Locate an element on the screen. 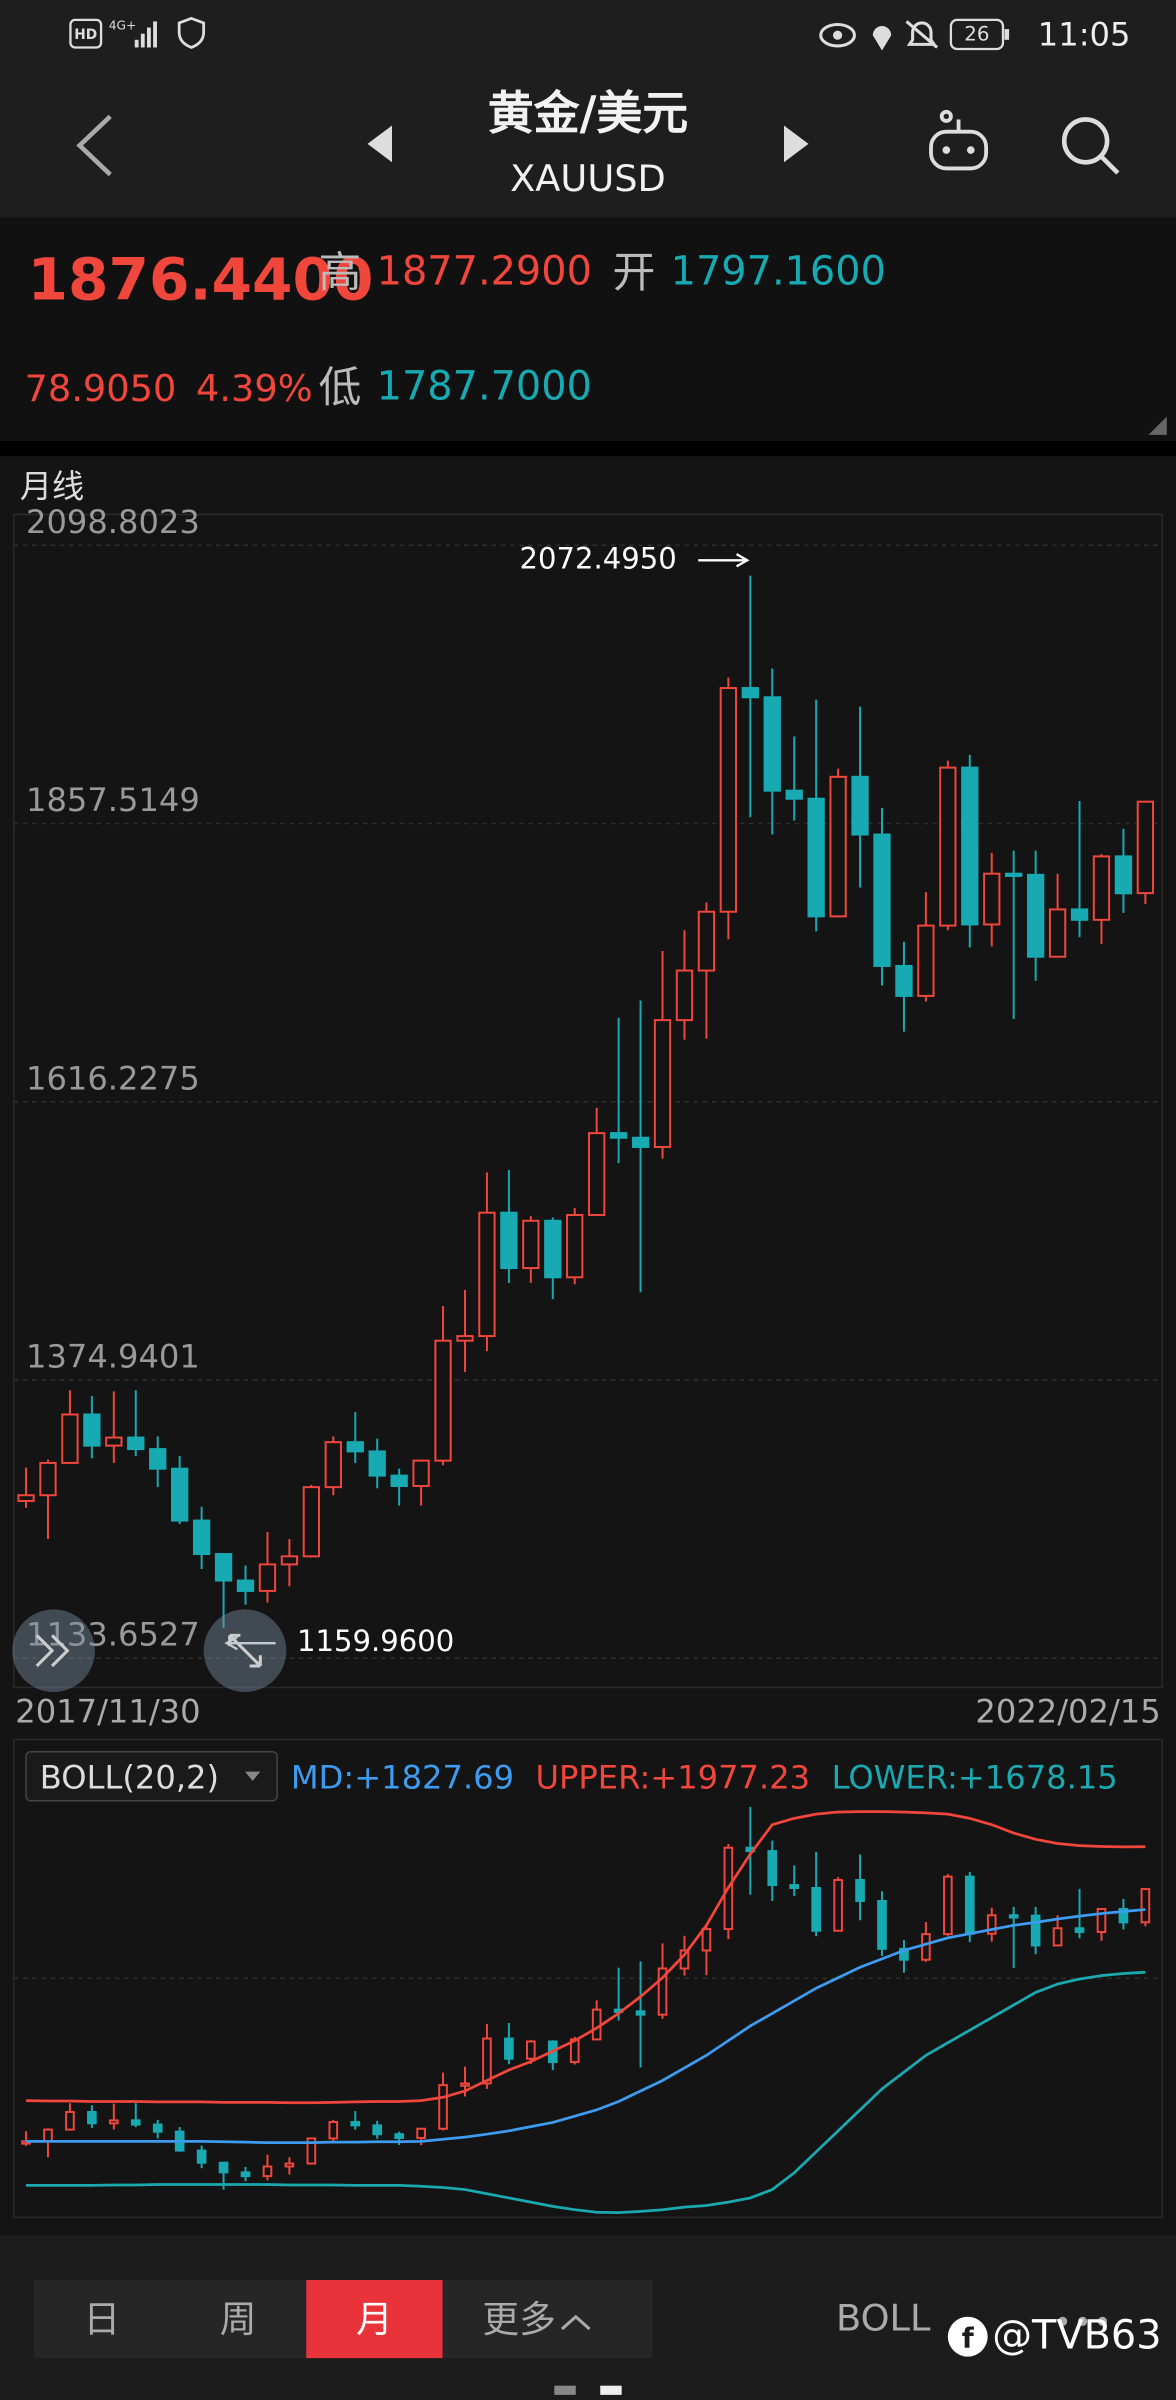  max-arrow is located at coordinates (724, 560).